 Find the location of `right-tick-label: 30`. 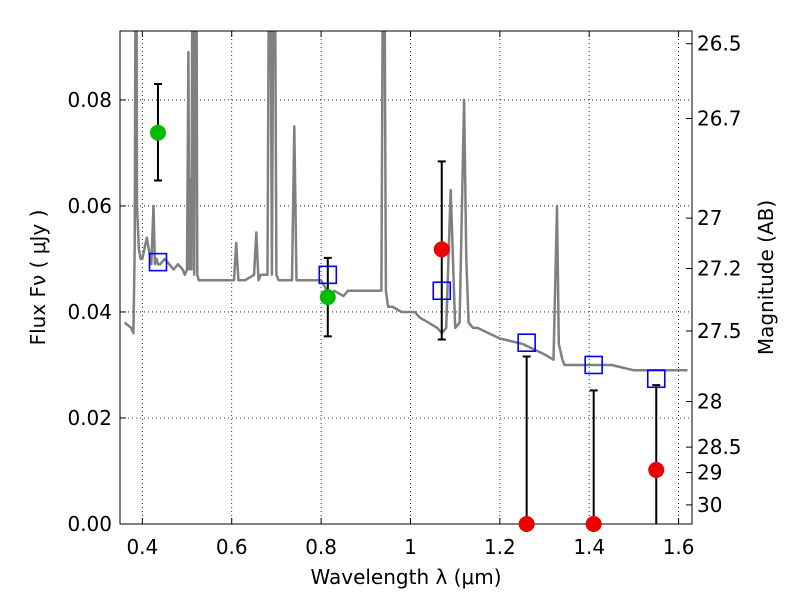

right-tick-label: 30 is located at coordinates (709, 505).